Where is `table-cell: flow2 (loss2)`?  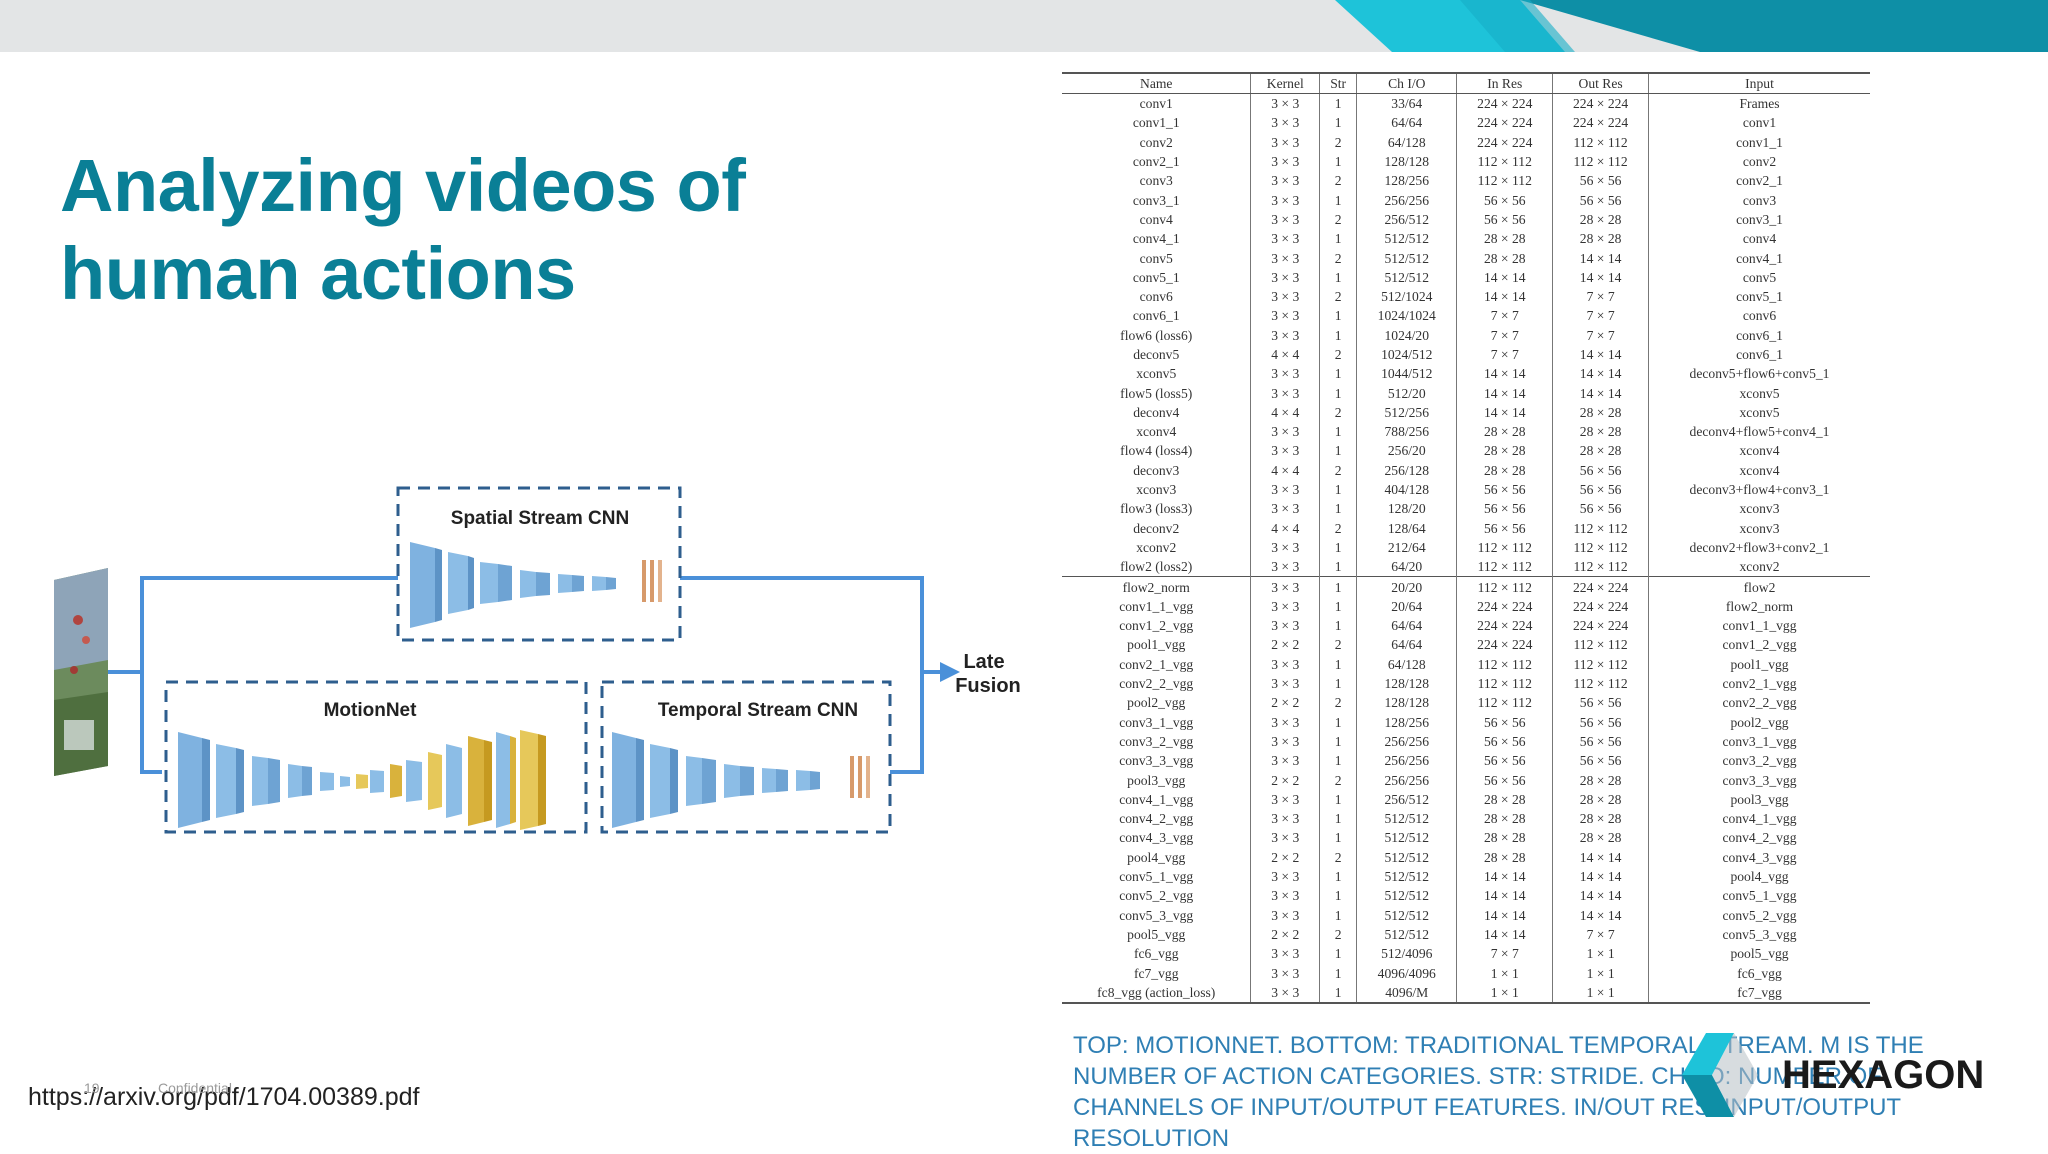
table-cell: flow2 (loss2) is located at coordinates (1157, 567).